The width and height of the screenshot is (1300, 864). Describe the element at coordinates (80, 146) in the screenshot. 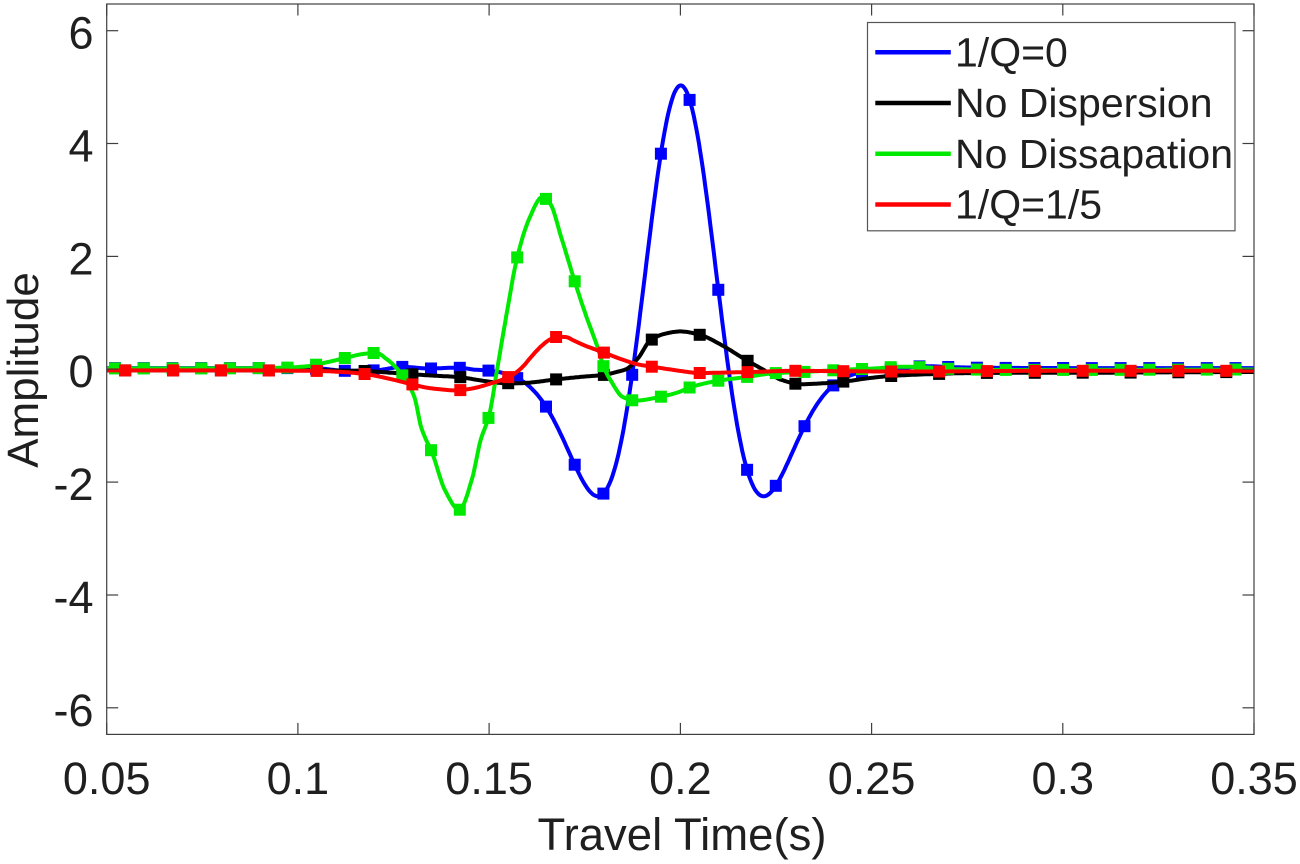

I see `svg-text: 4` at that location.